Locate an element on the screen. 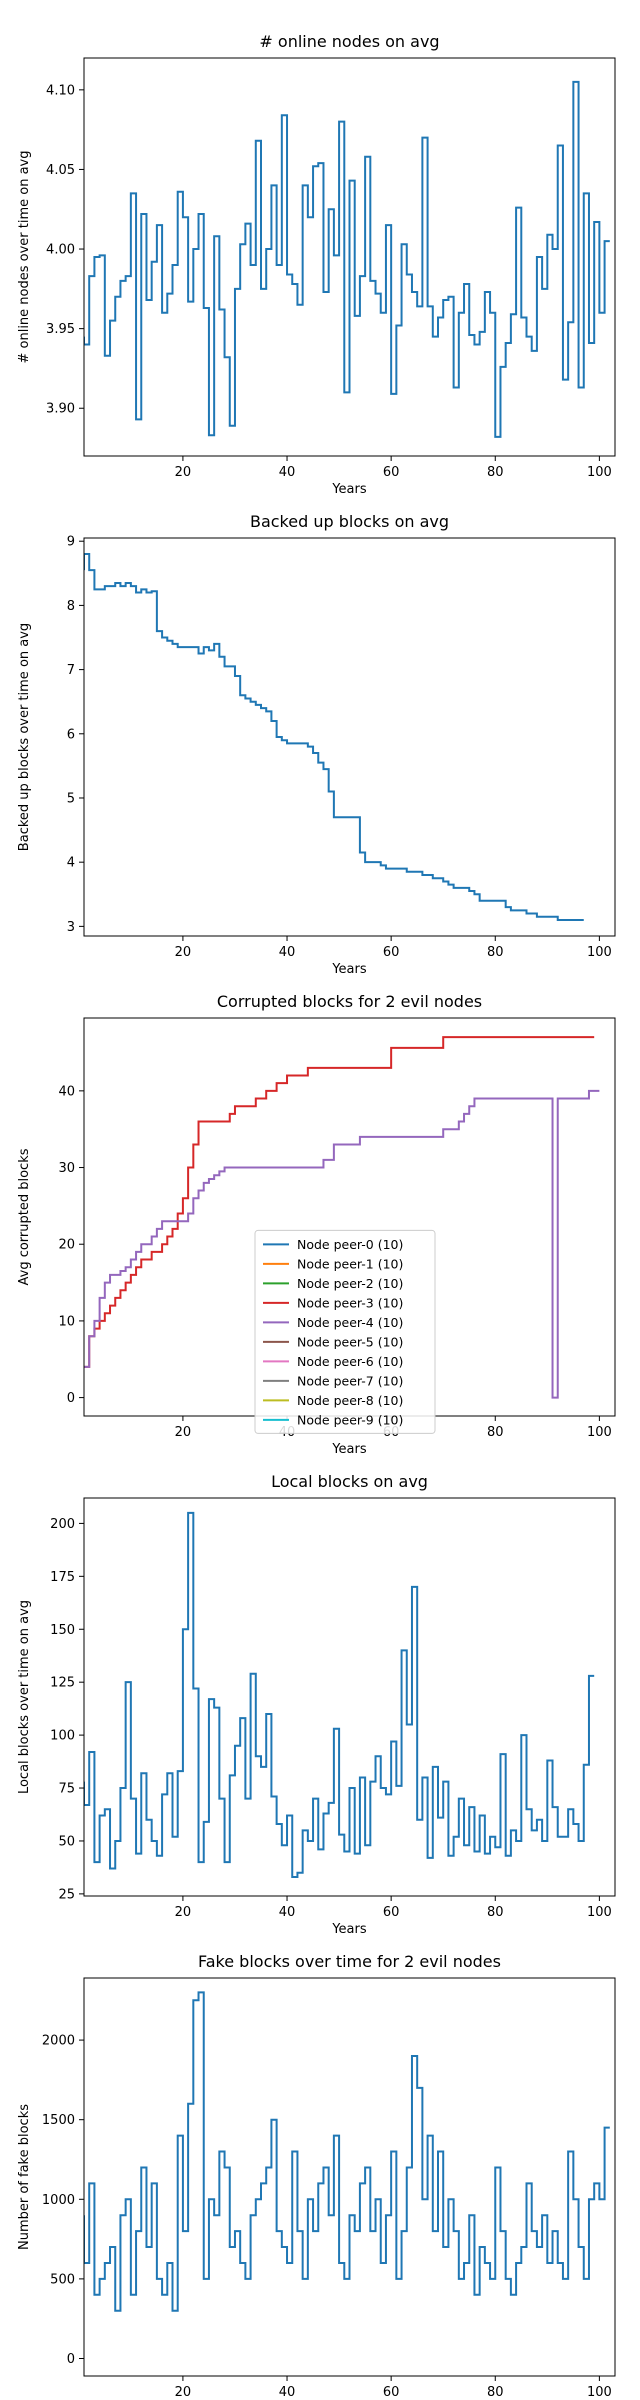 This screenshot has width=640, height=2400. y-tick-label: 175 is located at coordinates (62, 1577).